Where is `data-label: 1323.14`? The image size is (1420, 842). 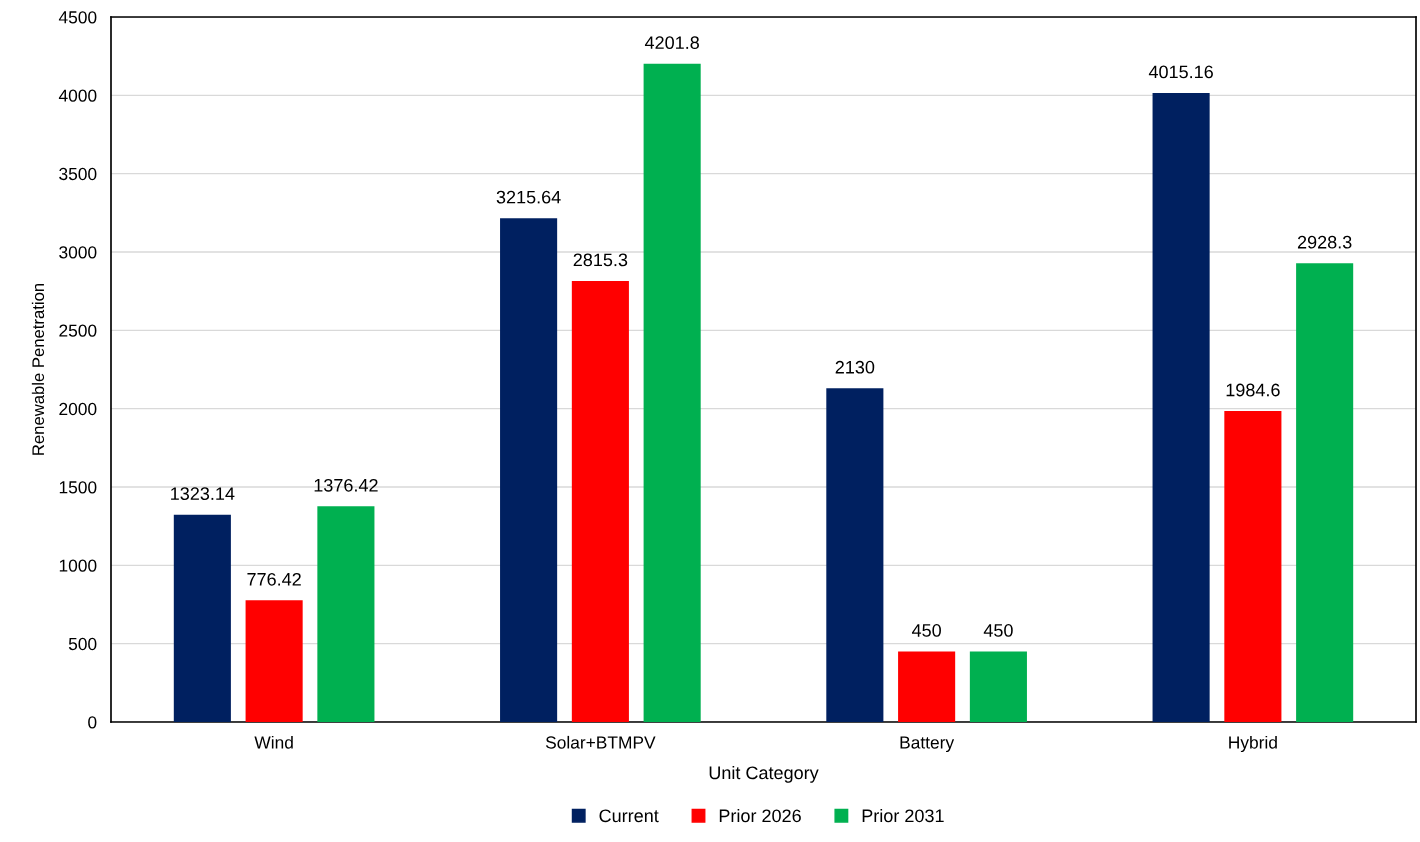 data-label: 1323.14 is located at coordinates (203, 494).